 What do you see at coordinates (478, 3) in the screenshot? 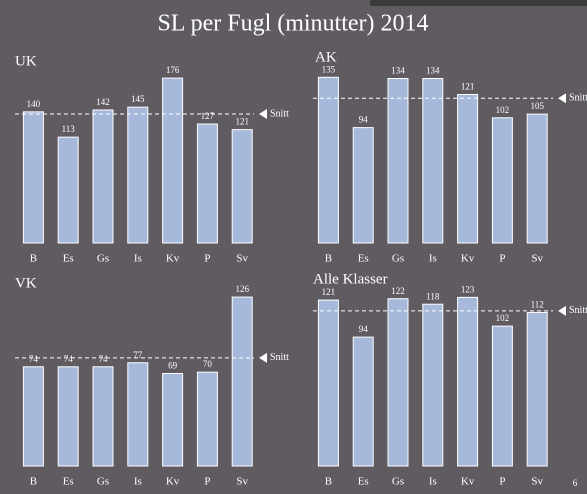
I see `header-box` at bounding box center [478, 3].